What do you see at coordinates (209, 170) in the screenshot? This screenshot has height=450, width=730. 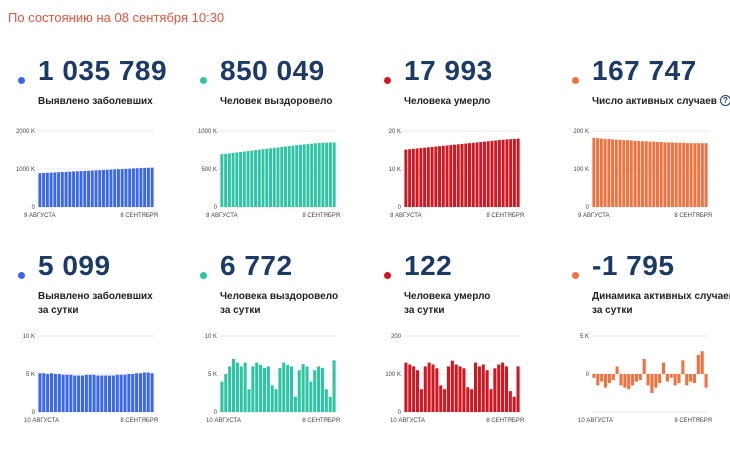 I see `y-tick-label: 500 K` at bounding box center [209, 170].